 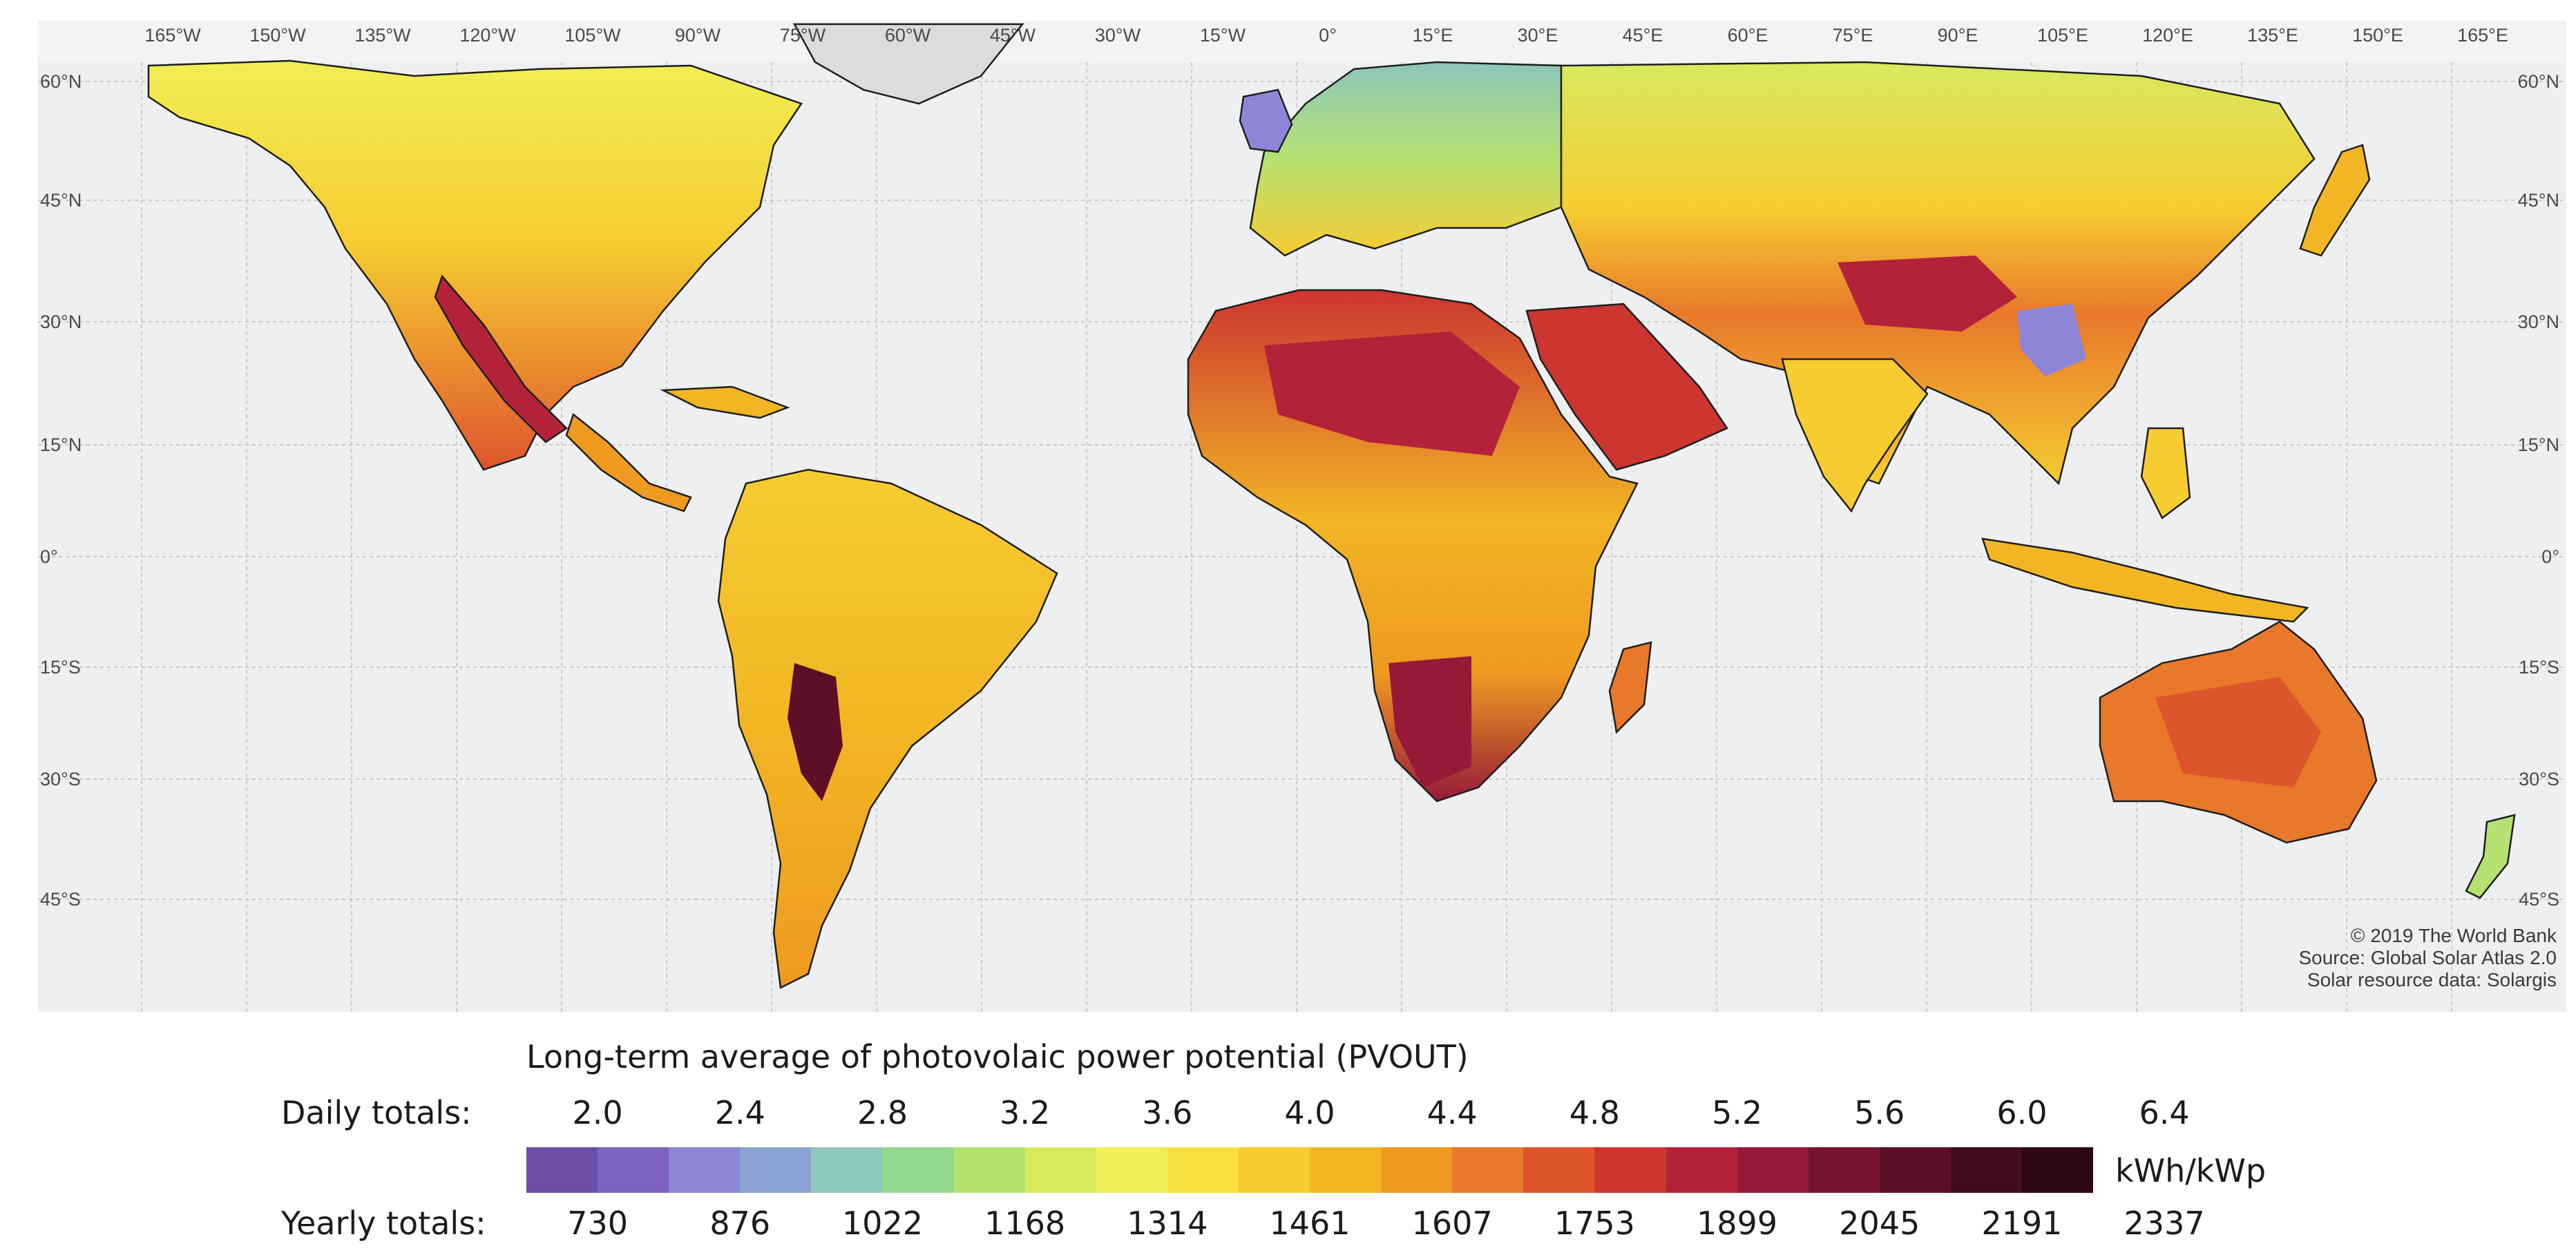 I want to click on europe, so click(x=1406, y=159).